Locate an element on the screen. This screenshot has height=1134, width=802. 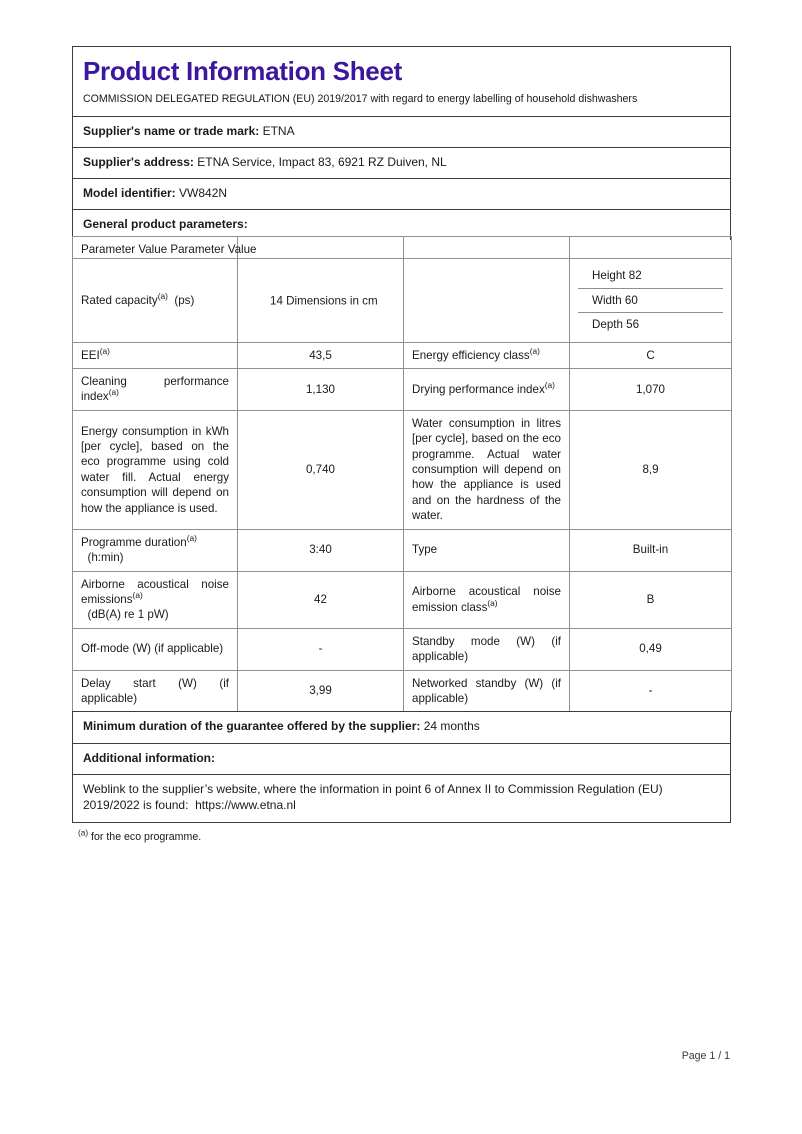
programme-duration-unit: (h:min) is located at coordinates (105, 558).